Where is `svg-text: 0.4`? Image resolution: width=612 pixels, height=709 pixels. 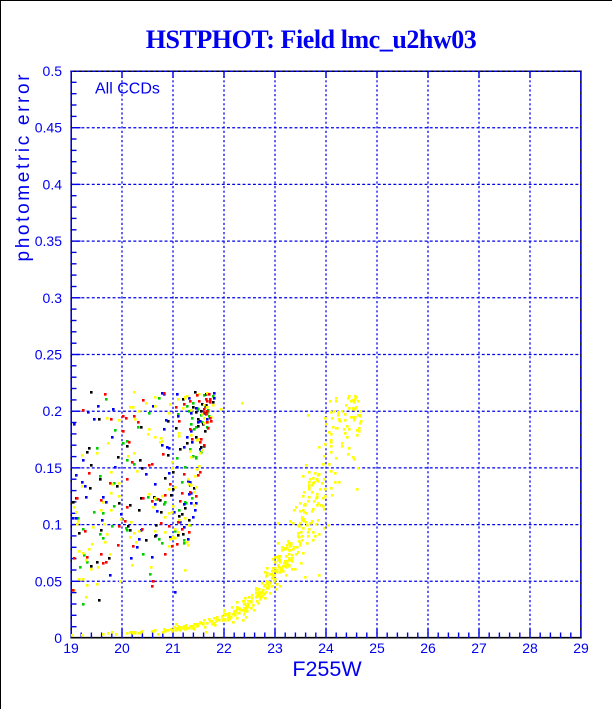
svg-text: 0.4 is located at coordinates (53, 184).